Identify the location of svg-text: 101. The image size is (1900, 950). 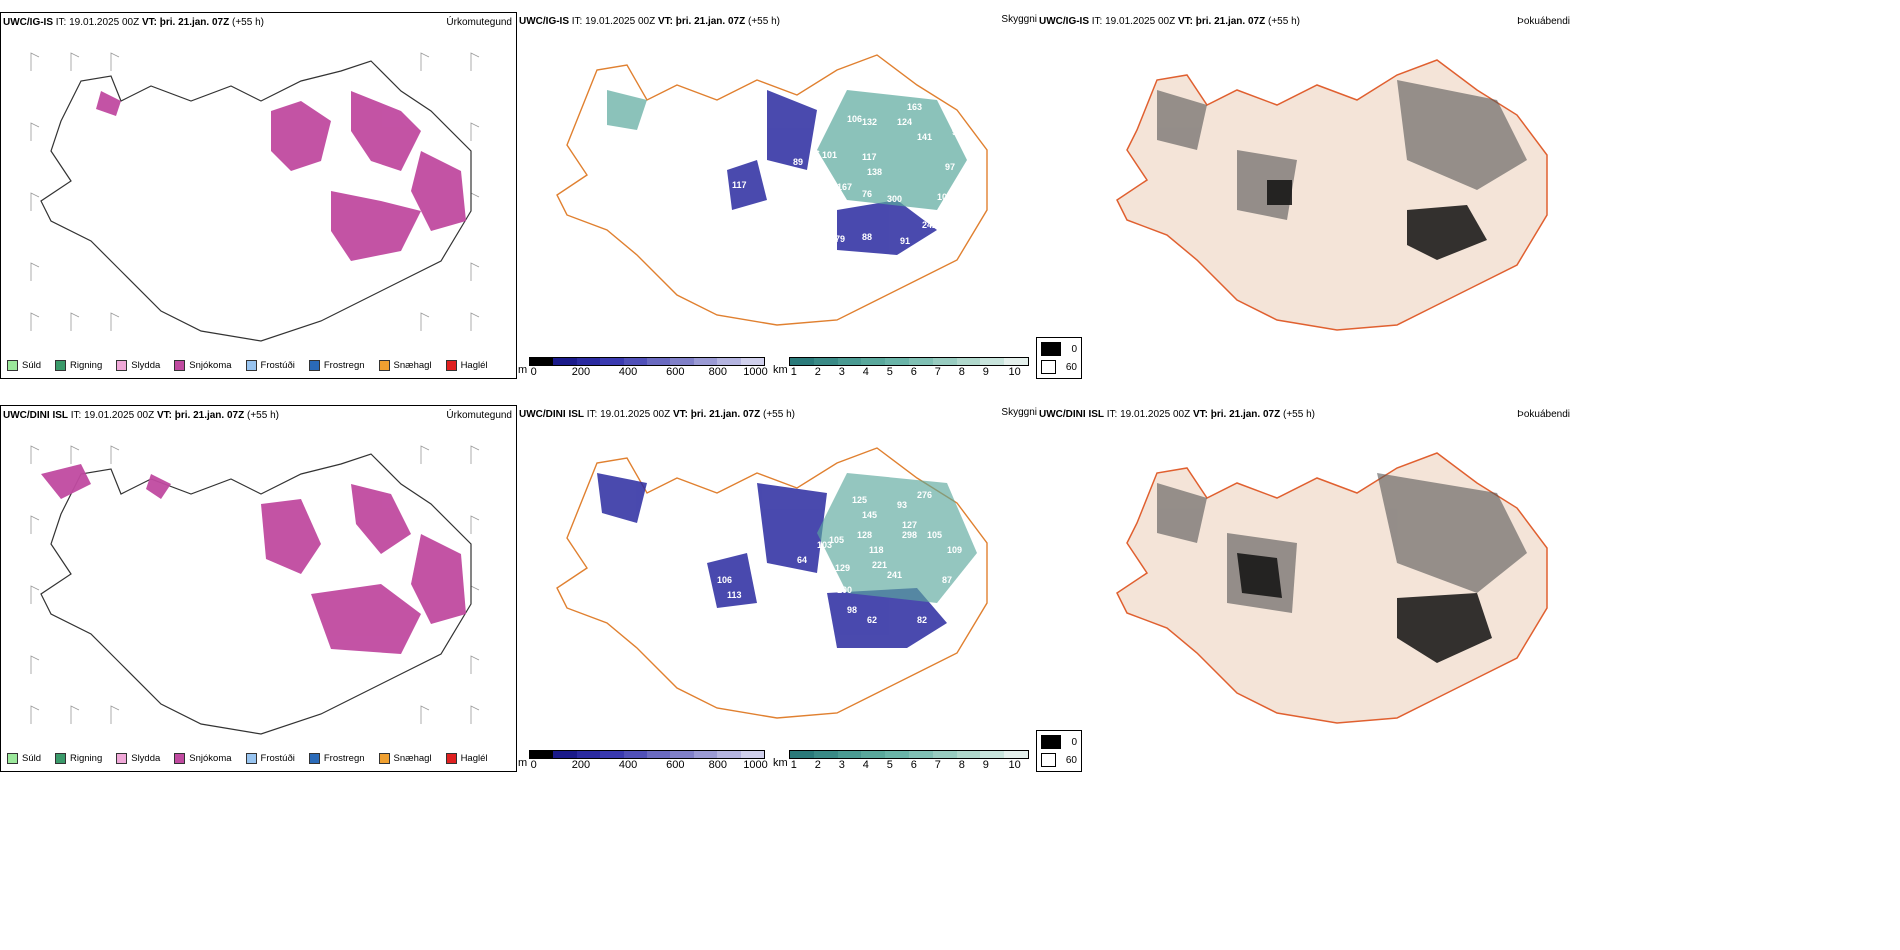
(829, 155).